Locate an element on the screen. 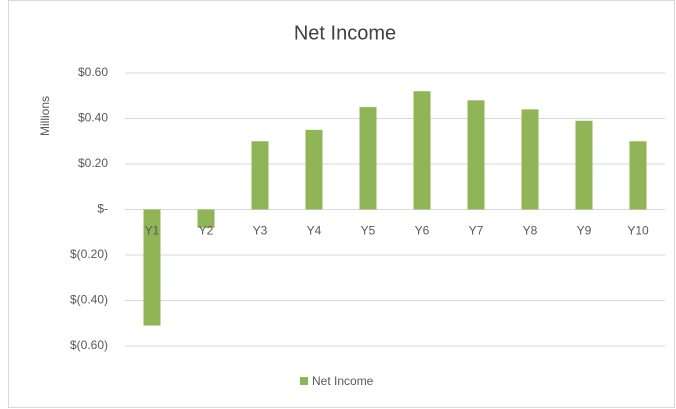  y-tick-label: $- is located at coordinates (102, 209).